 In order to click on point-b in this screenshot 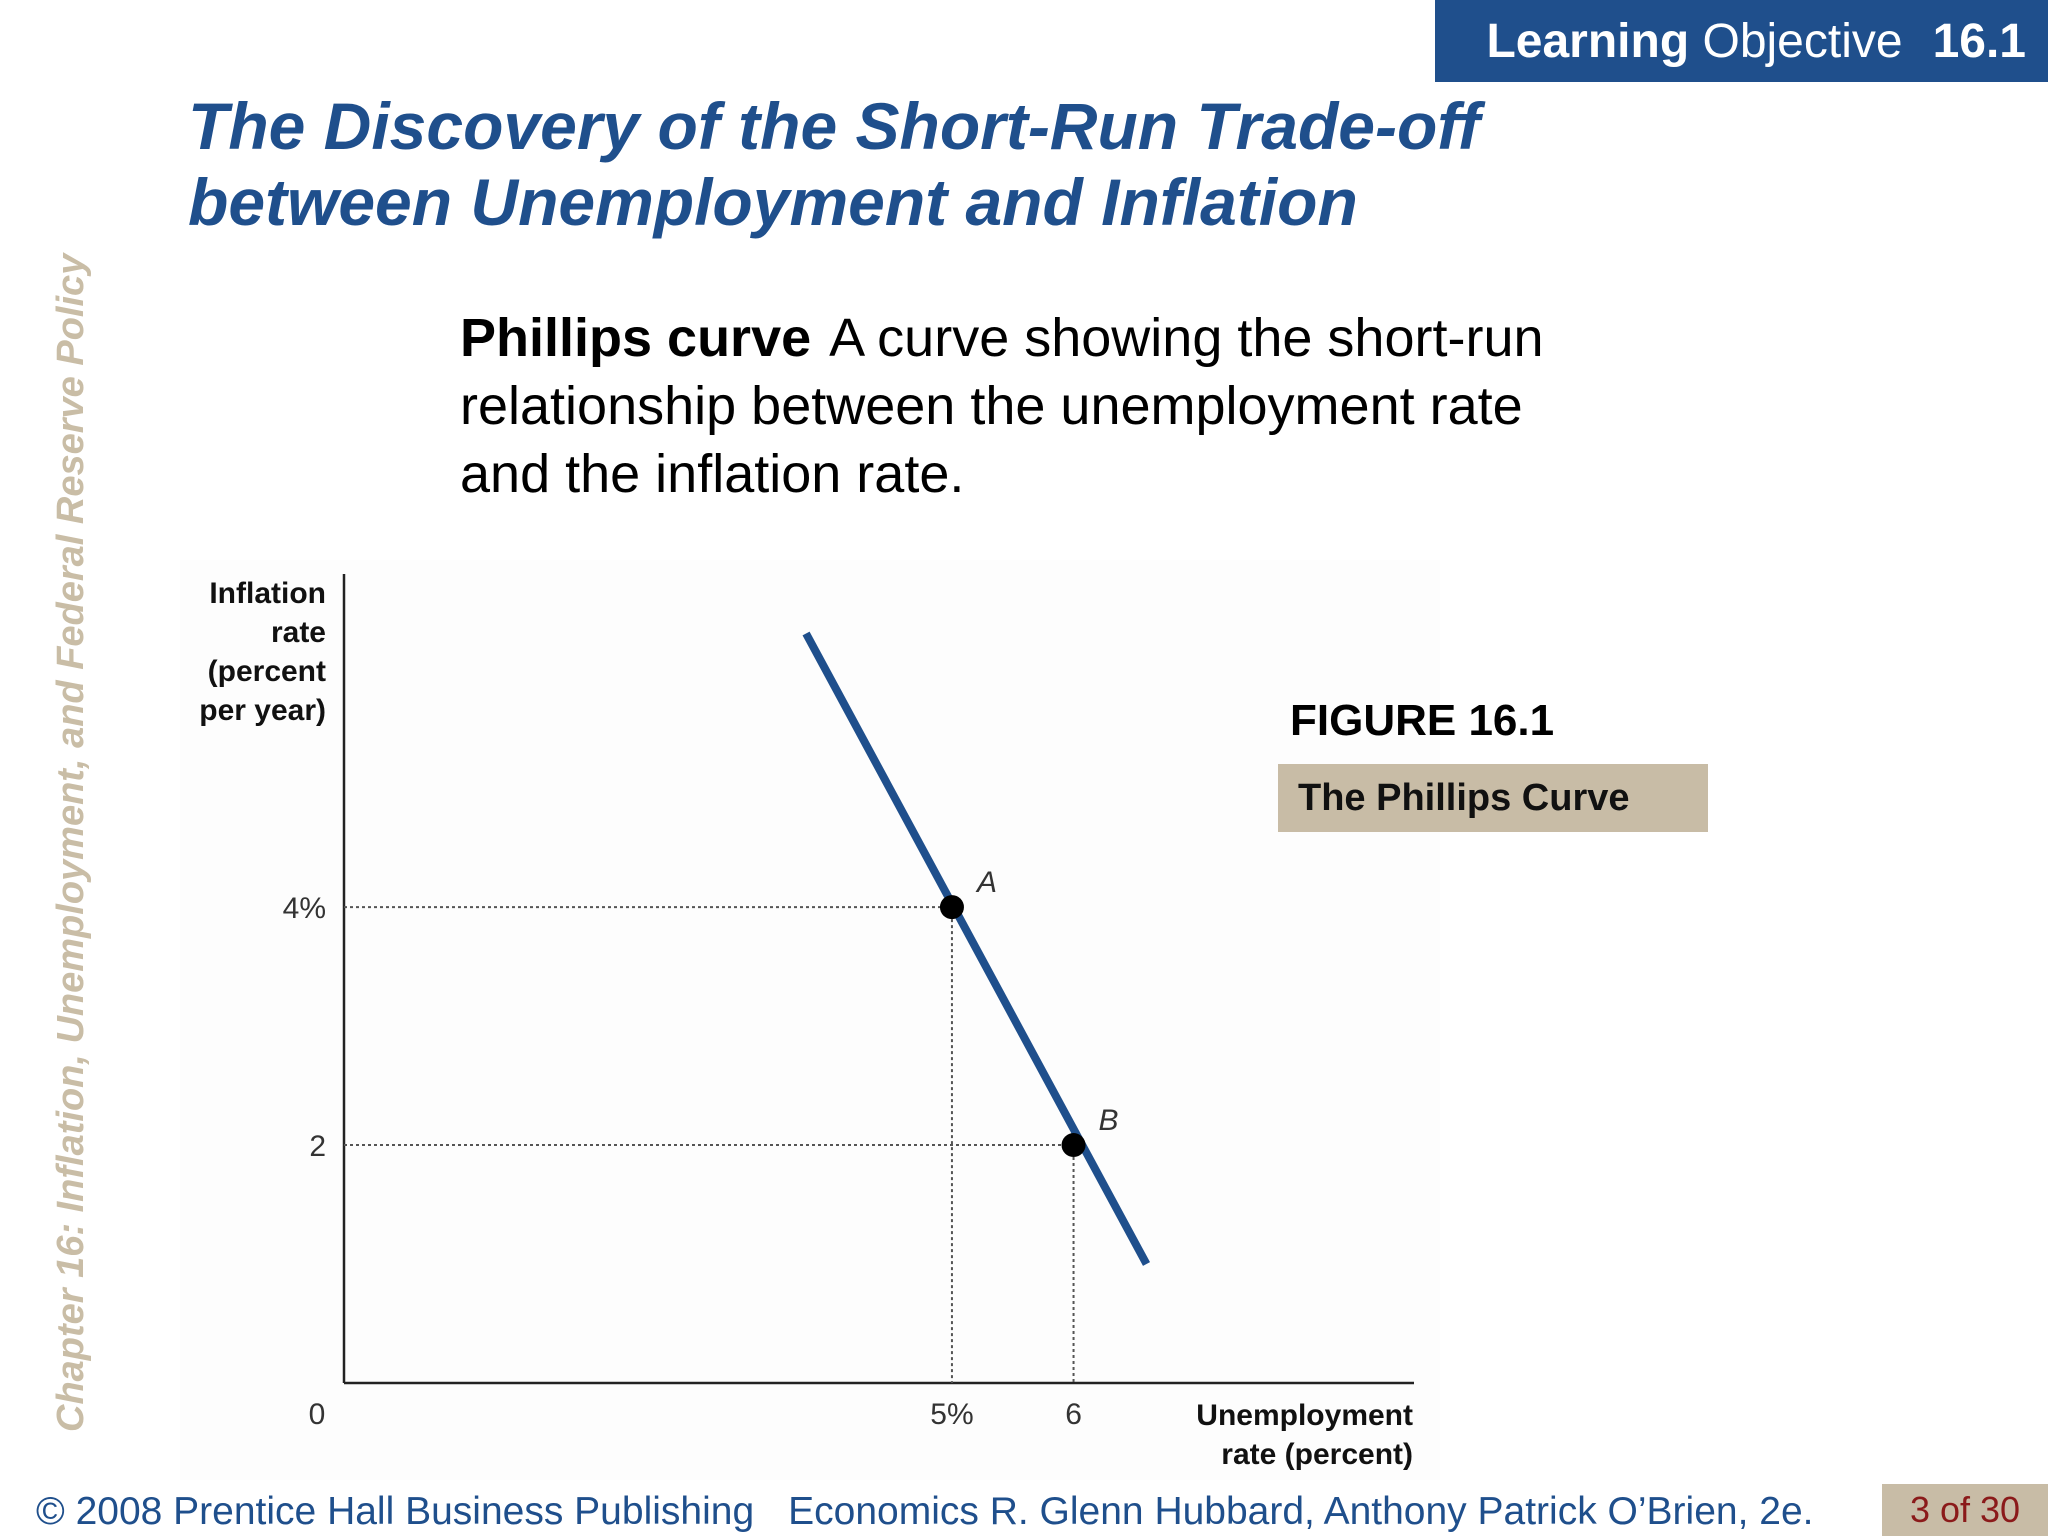, I will do `click(1073, 1145)`.